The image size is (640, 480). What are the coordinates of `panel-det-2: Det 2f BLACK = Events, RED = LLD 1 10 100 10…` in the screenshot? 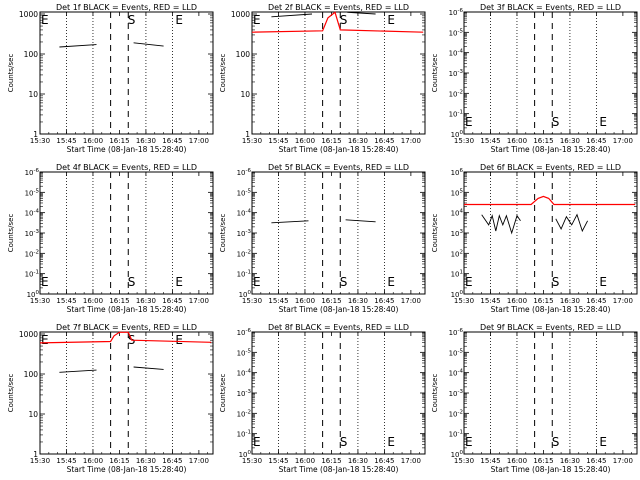 It's located at (322, 78).